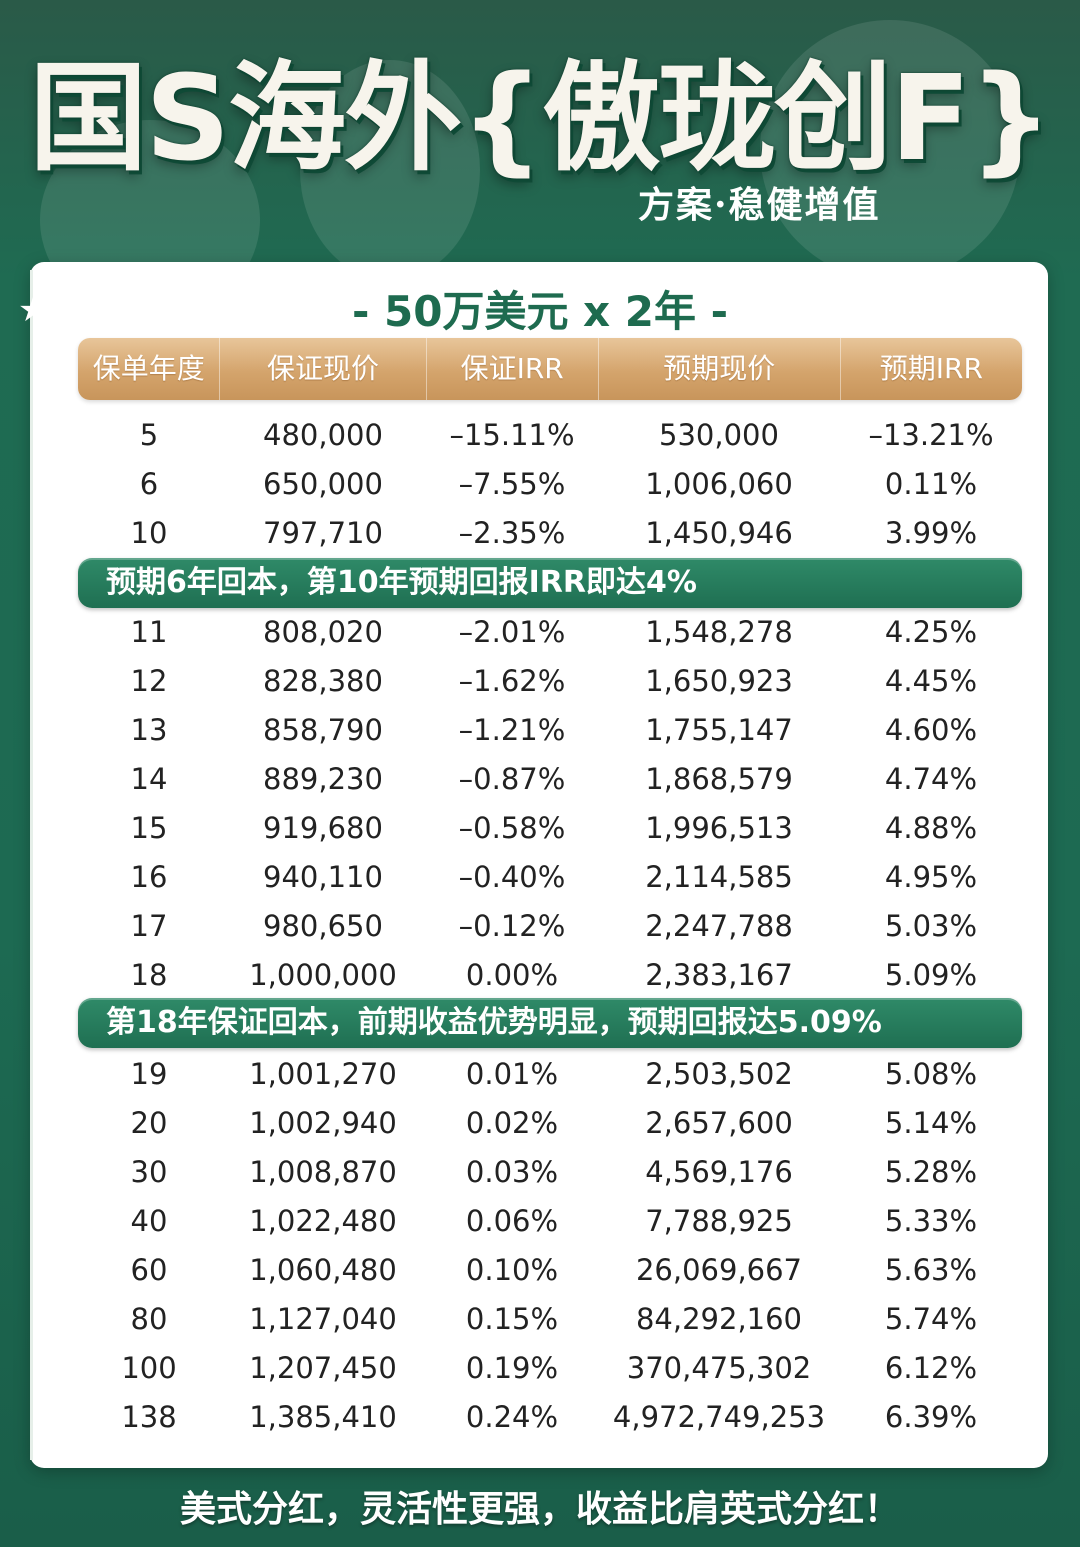 The width and height of the screenshot is (1080, 1547). What do you see at coordinates (494, 1022) in the screenshot?
I see `banner-text: 第18年保证回本，前期收益优势明显，预期回报达5.09%` at bounding box center [494, 1022].